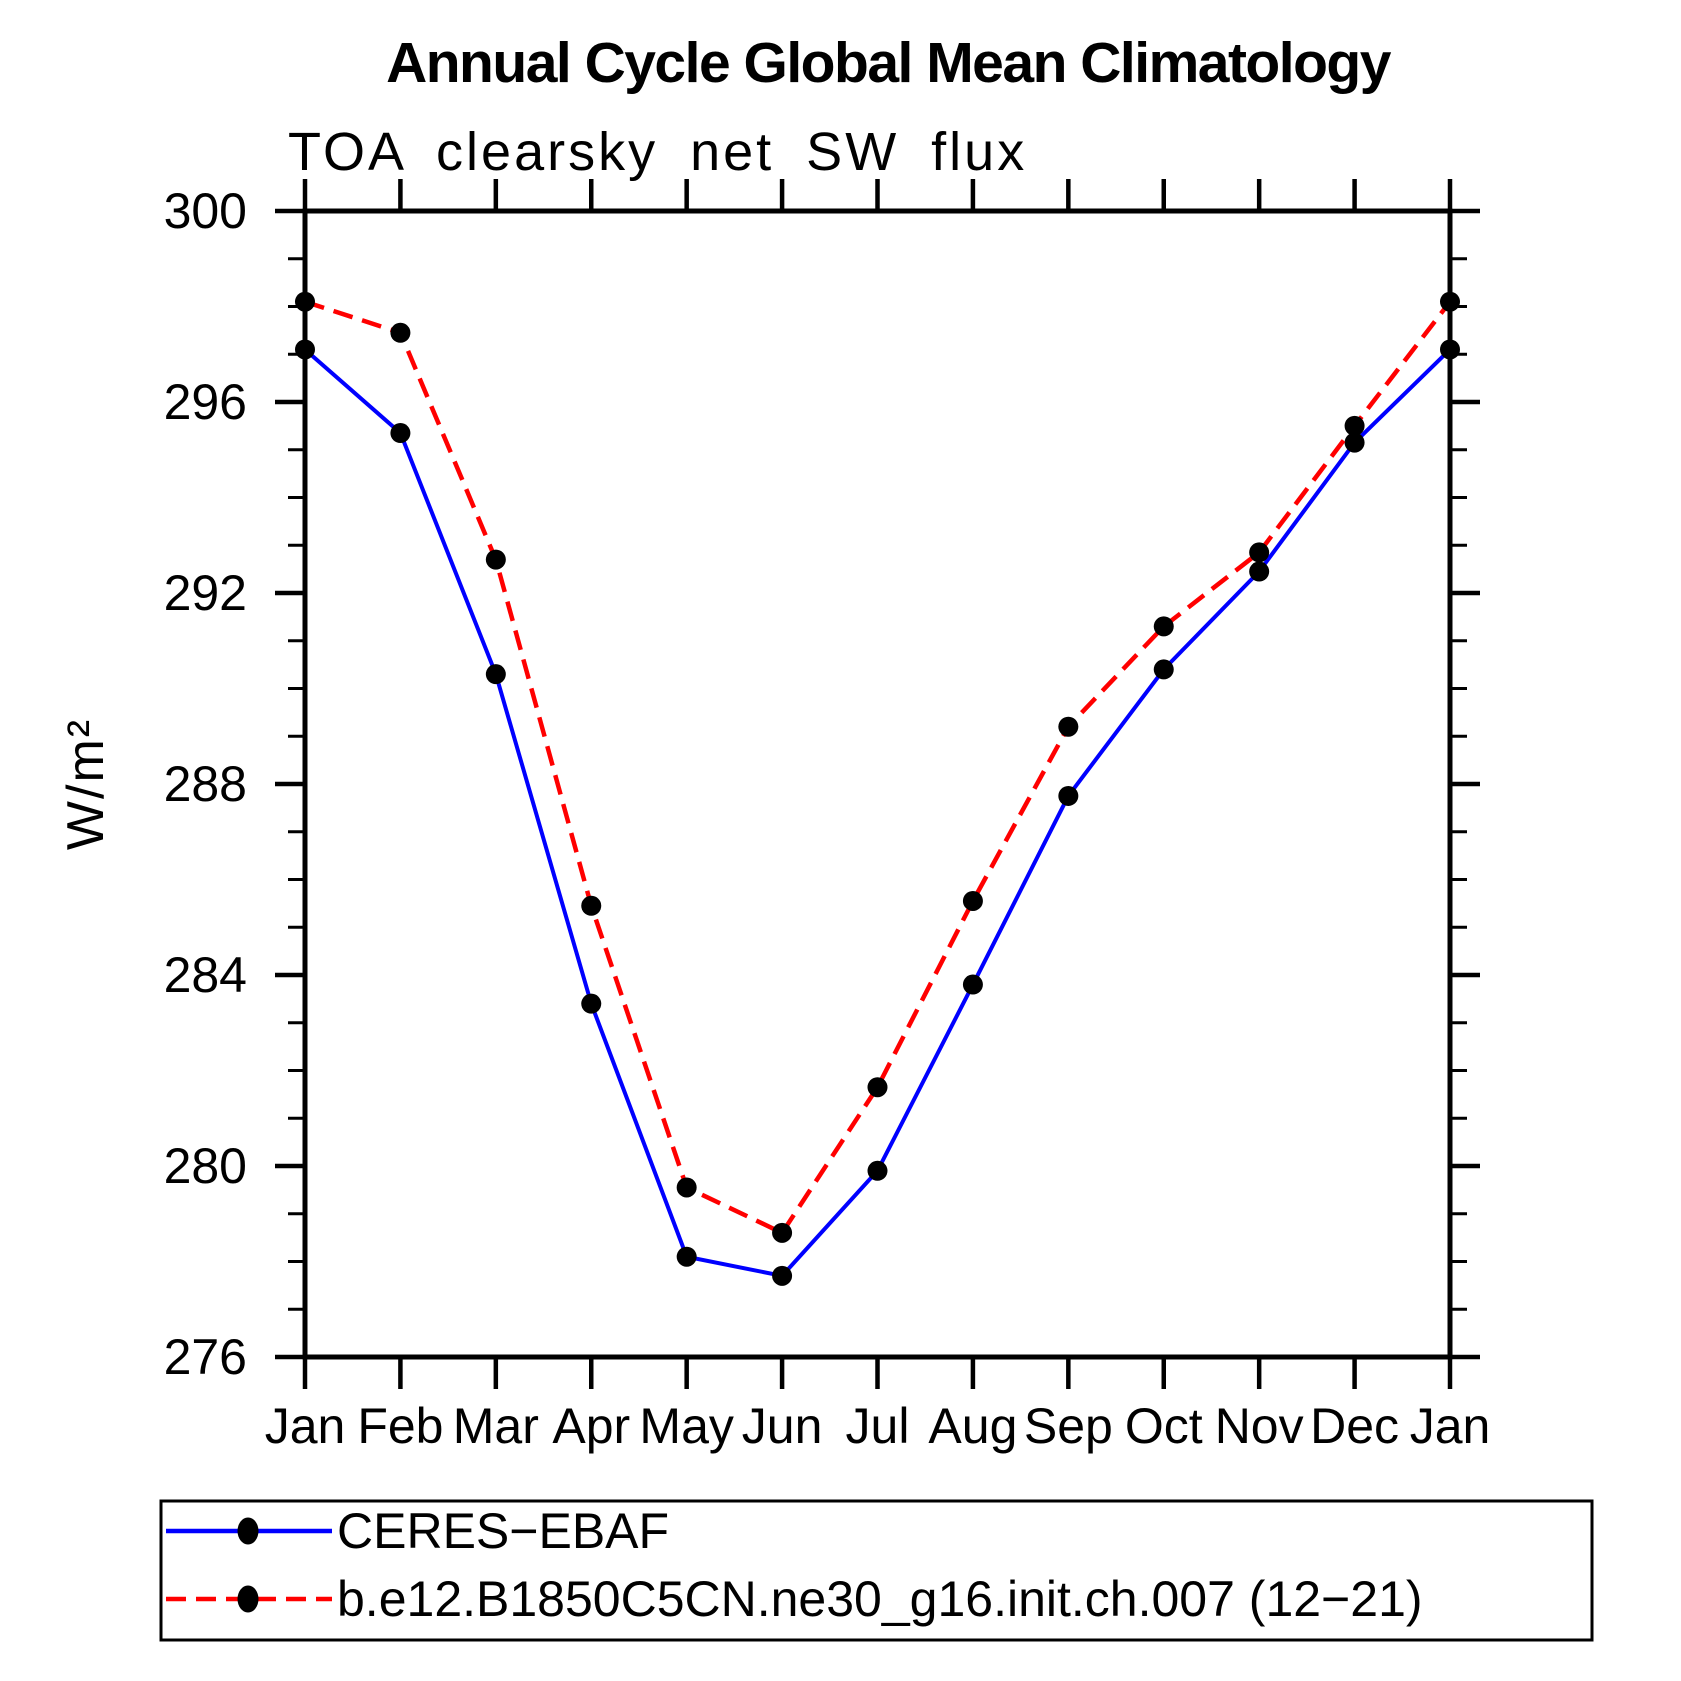 The height and width of the screenshot is (1681, 1681). What do you see at coordinates (782, 1426) in the screenshot?
I see `x-tick-label: Jun` at bounding box center [782, 1426].